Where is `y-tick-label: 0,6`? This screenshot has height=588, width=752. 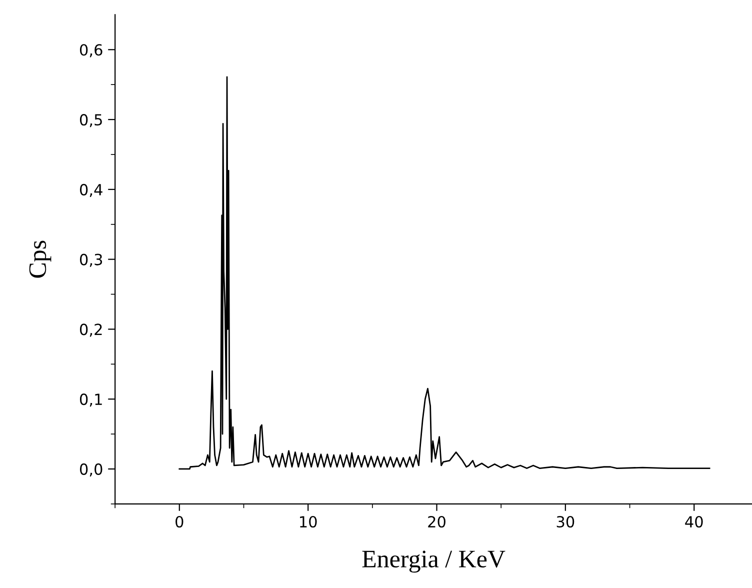
y-tick-label: 0,6 is located at coordinates (91, 51).